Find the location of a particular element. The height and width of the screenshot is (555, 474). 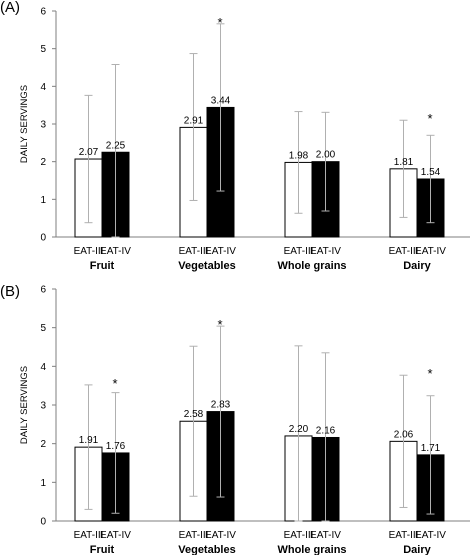

data-label: 2.91 is located at coordinates (194, 120).